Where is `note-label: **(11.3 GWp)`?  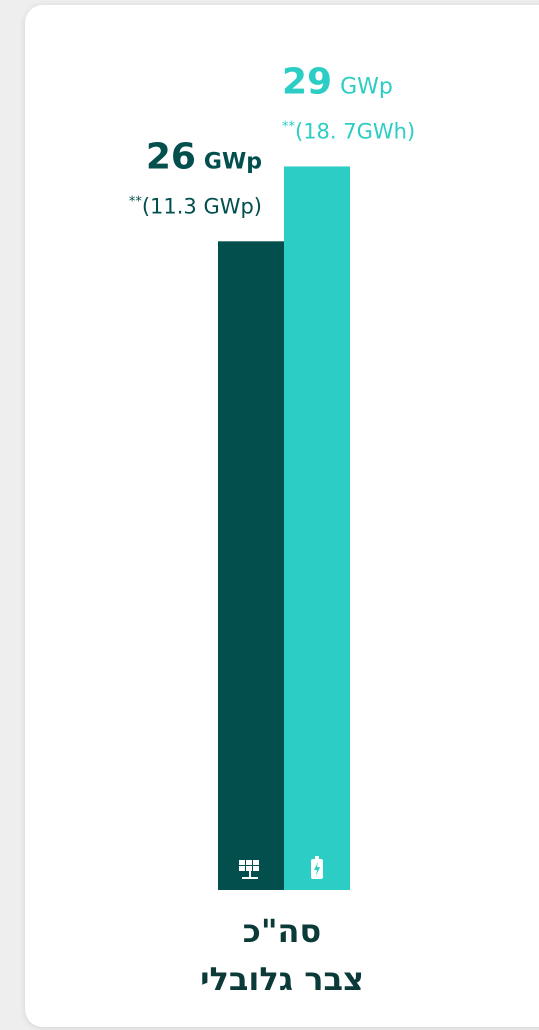
note-label: **(11.3 GWp) is located at coordinates (195, 206).